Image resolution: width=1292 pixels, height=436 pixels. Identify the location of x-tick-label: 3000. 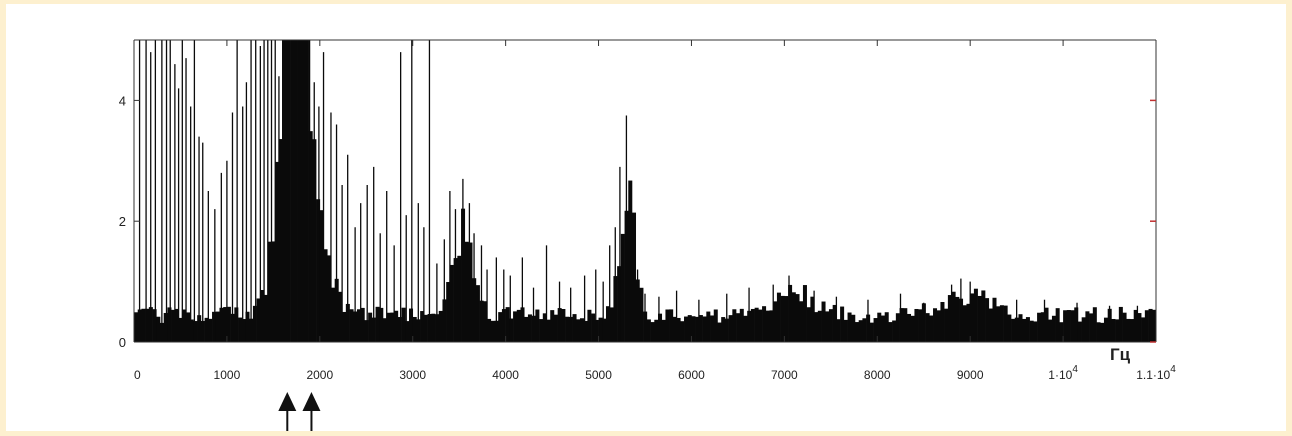
(412, 375).